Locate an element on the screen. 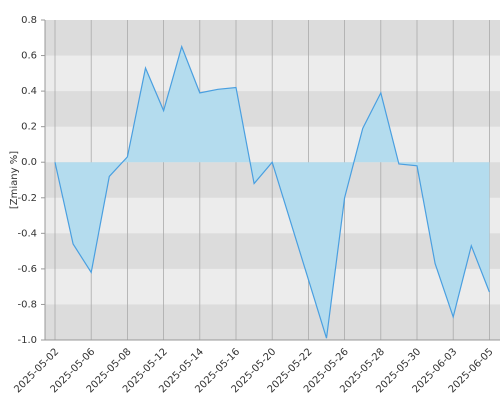 The image size is (500, 400). y-tick-label: 0.4 is located at coordinates (29, 91).